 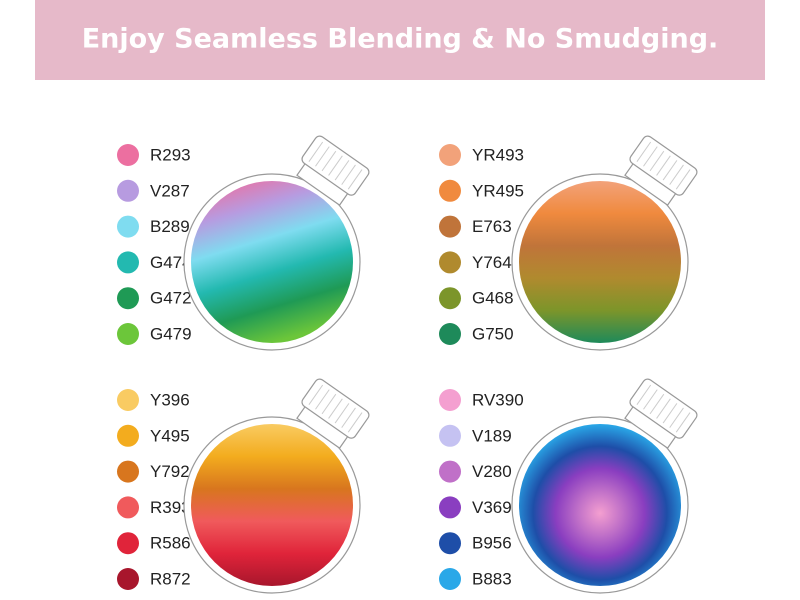 I want to click on color-code: RV390, so click(x=498, y=399).